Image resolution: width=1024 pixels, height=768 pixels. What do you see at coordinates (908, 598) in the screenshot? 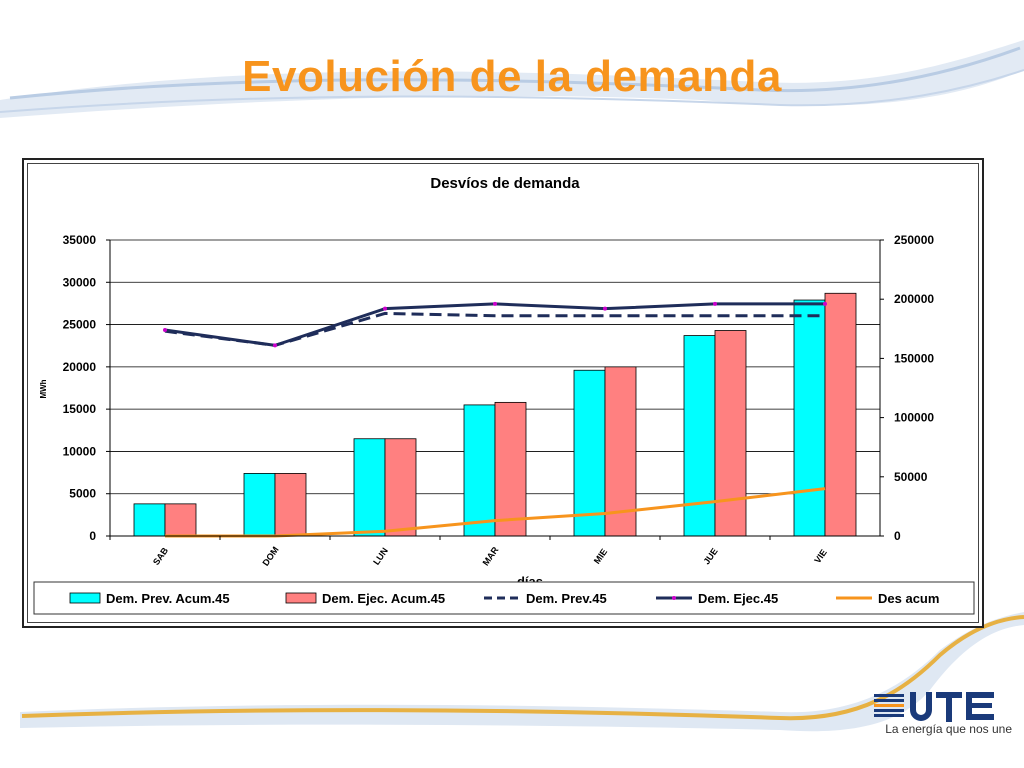
I see `legend-label: Des acum` at bounding box center [908, 598].